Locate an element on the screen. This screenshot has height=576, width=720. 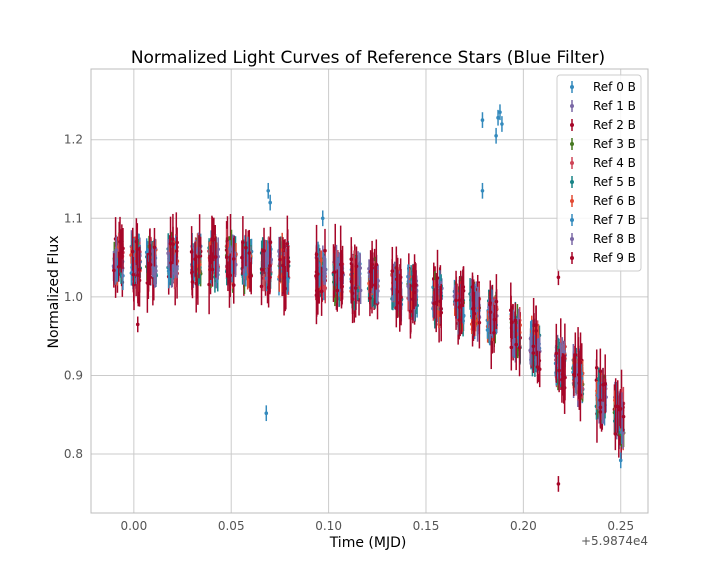
legend-label: Ref 7 B is located at coordinates (614, 220).